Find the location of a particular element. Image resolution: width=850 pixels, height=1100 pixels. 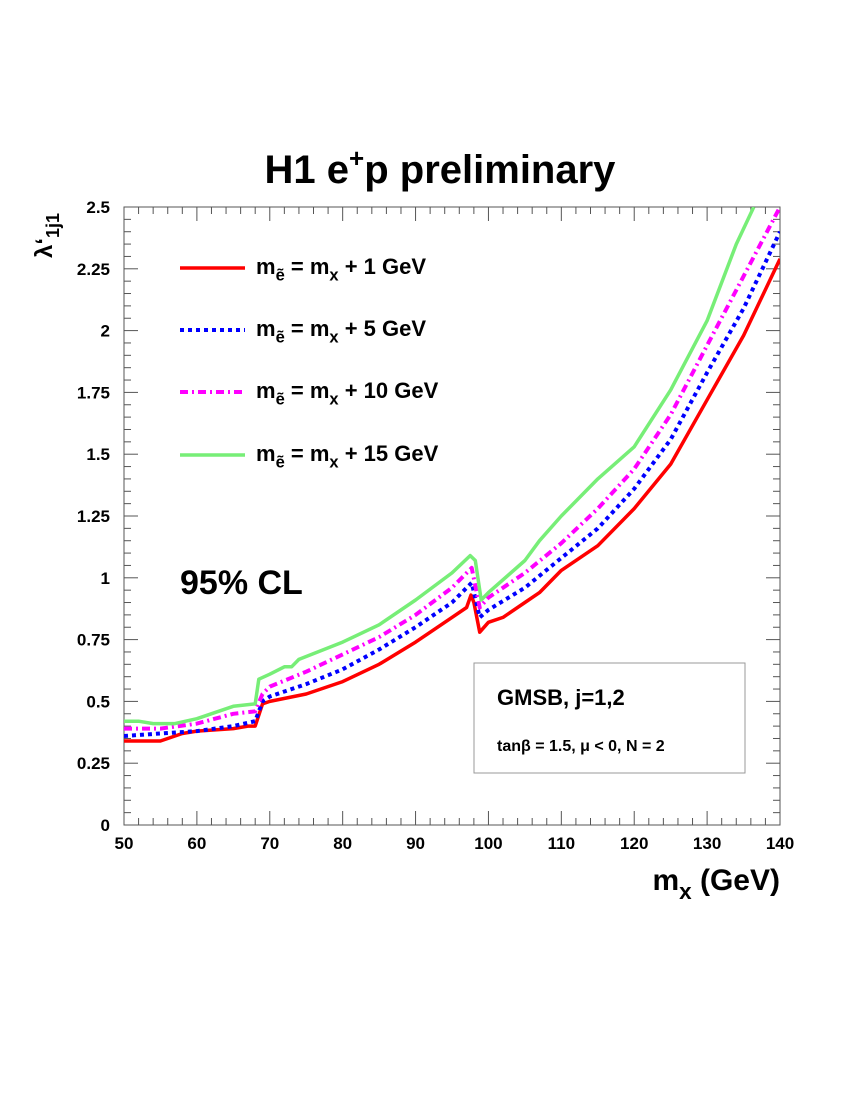

x-tick-label: 90 is located at coordinates (415, 843).